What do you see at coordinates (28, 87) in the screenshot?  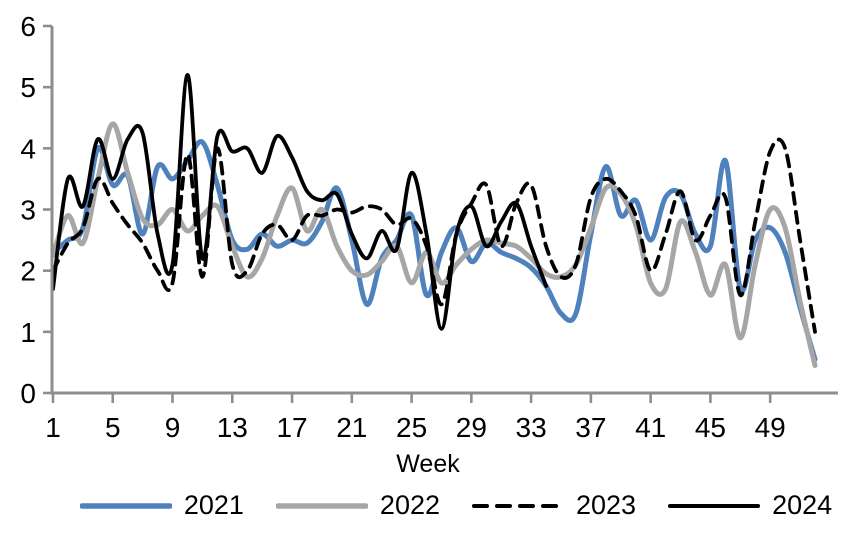 I see `y-tick-label: 5` at bounding box center [28, 87].